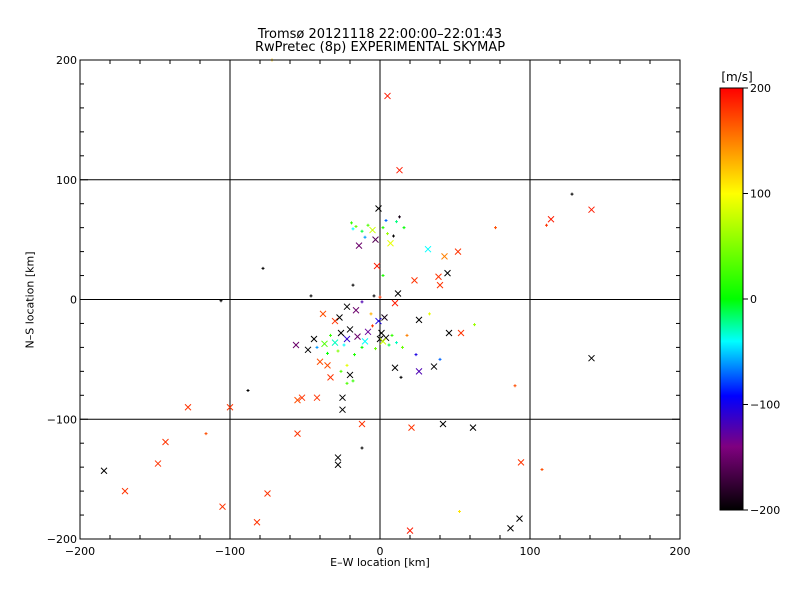  What do you see at coordinates (680, 551) in the screenshot?
I see `x-tick-label: 200` at bounding box center [680, 551].